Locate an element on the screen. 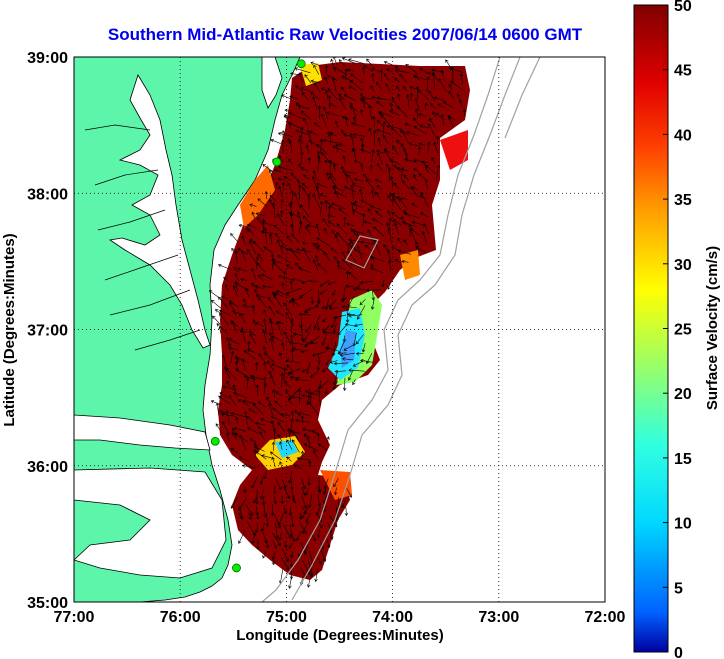 This screenshot has width=724, height=659. colorbar-bar is located at coordinates (651, 328).